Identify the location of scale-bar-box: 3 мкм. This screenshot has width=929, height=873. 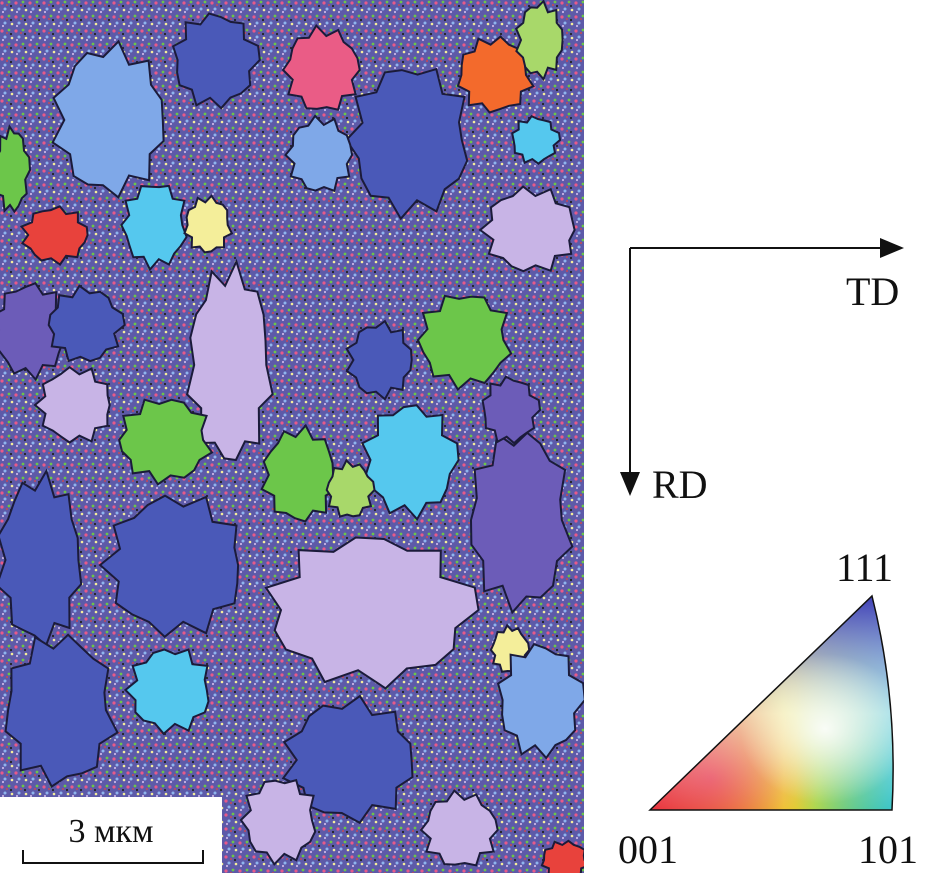
(111, 835).